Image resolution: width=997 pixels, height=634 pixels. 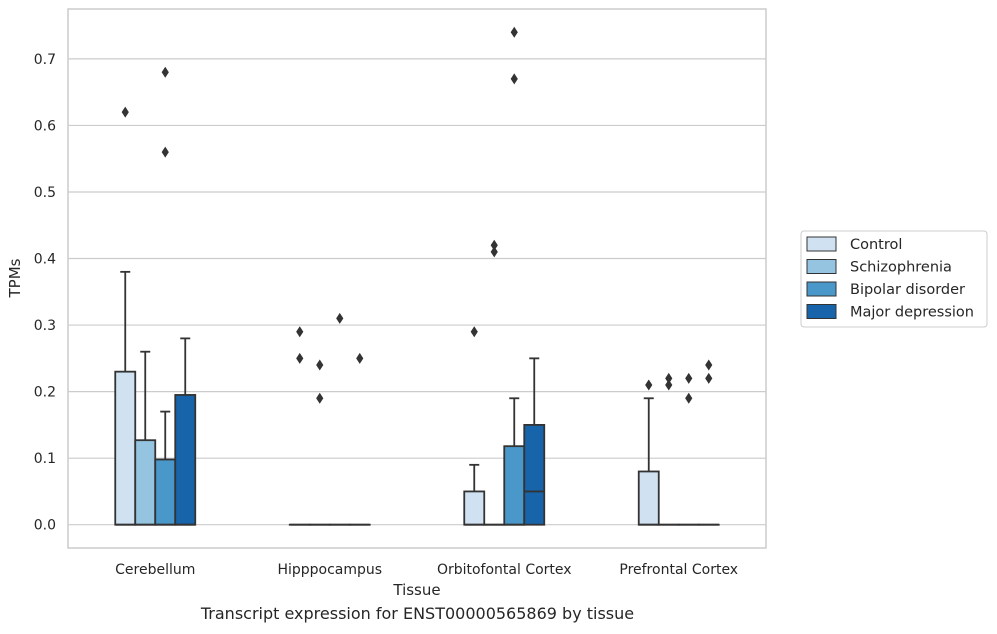 I want to click on y-tick-label: 0.7, so click(x=45, y=60).